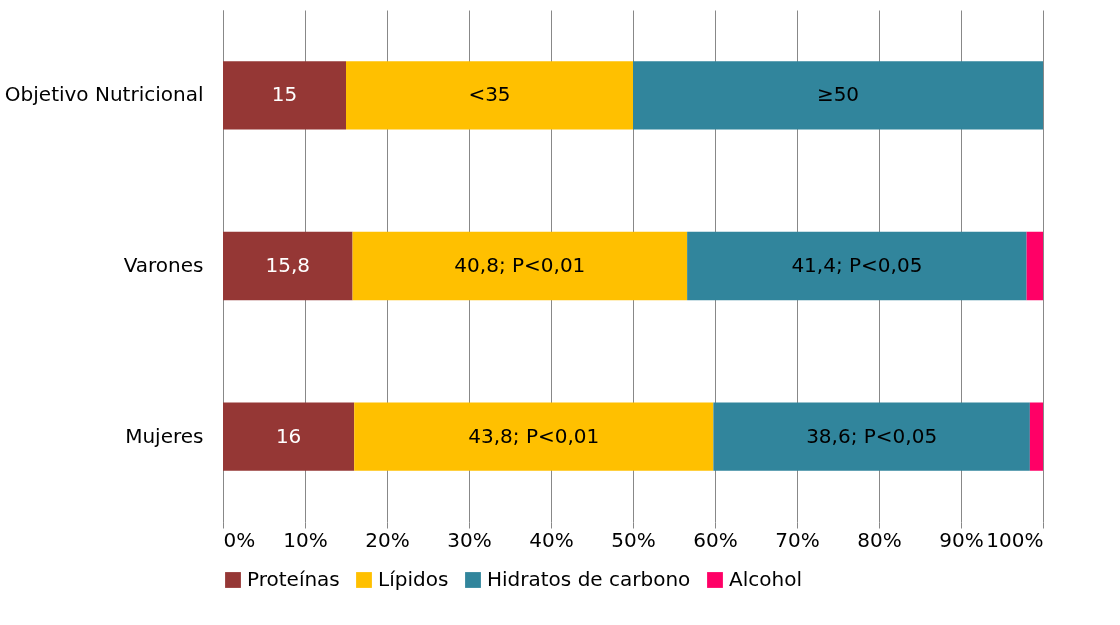 The height and width of the screenshot is (625, 1120). I want to click on data-label: 41,4; P<0,05, so click(857, 265).